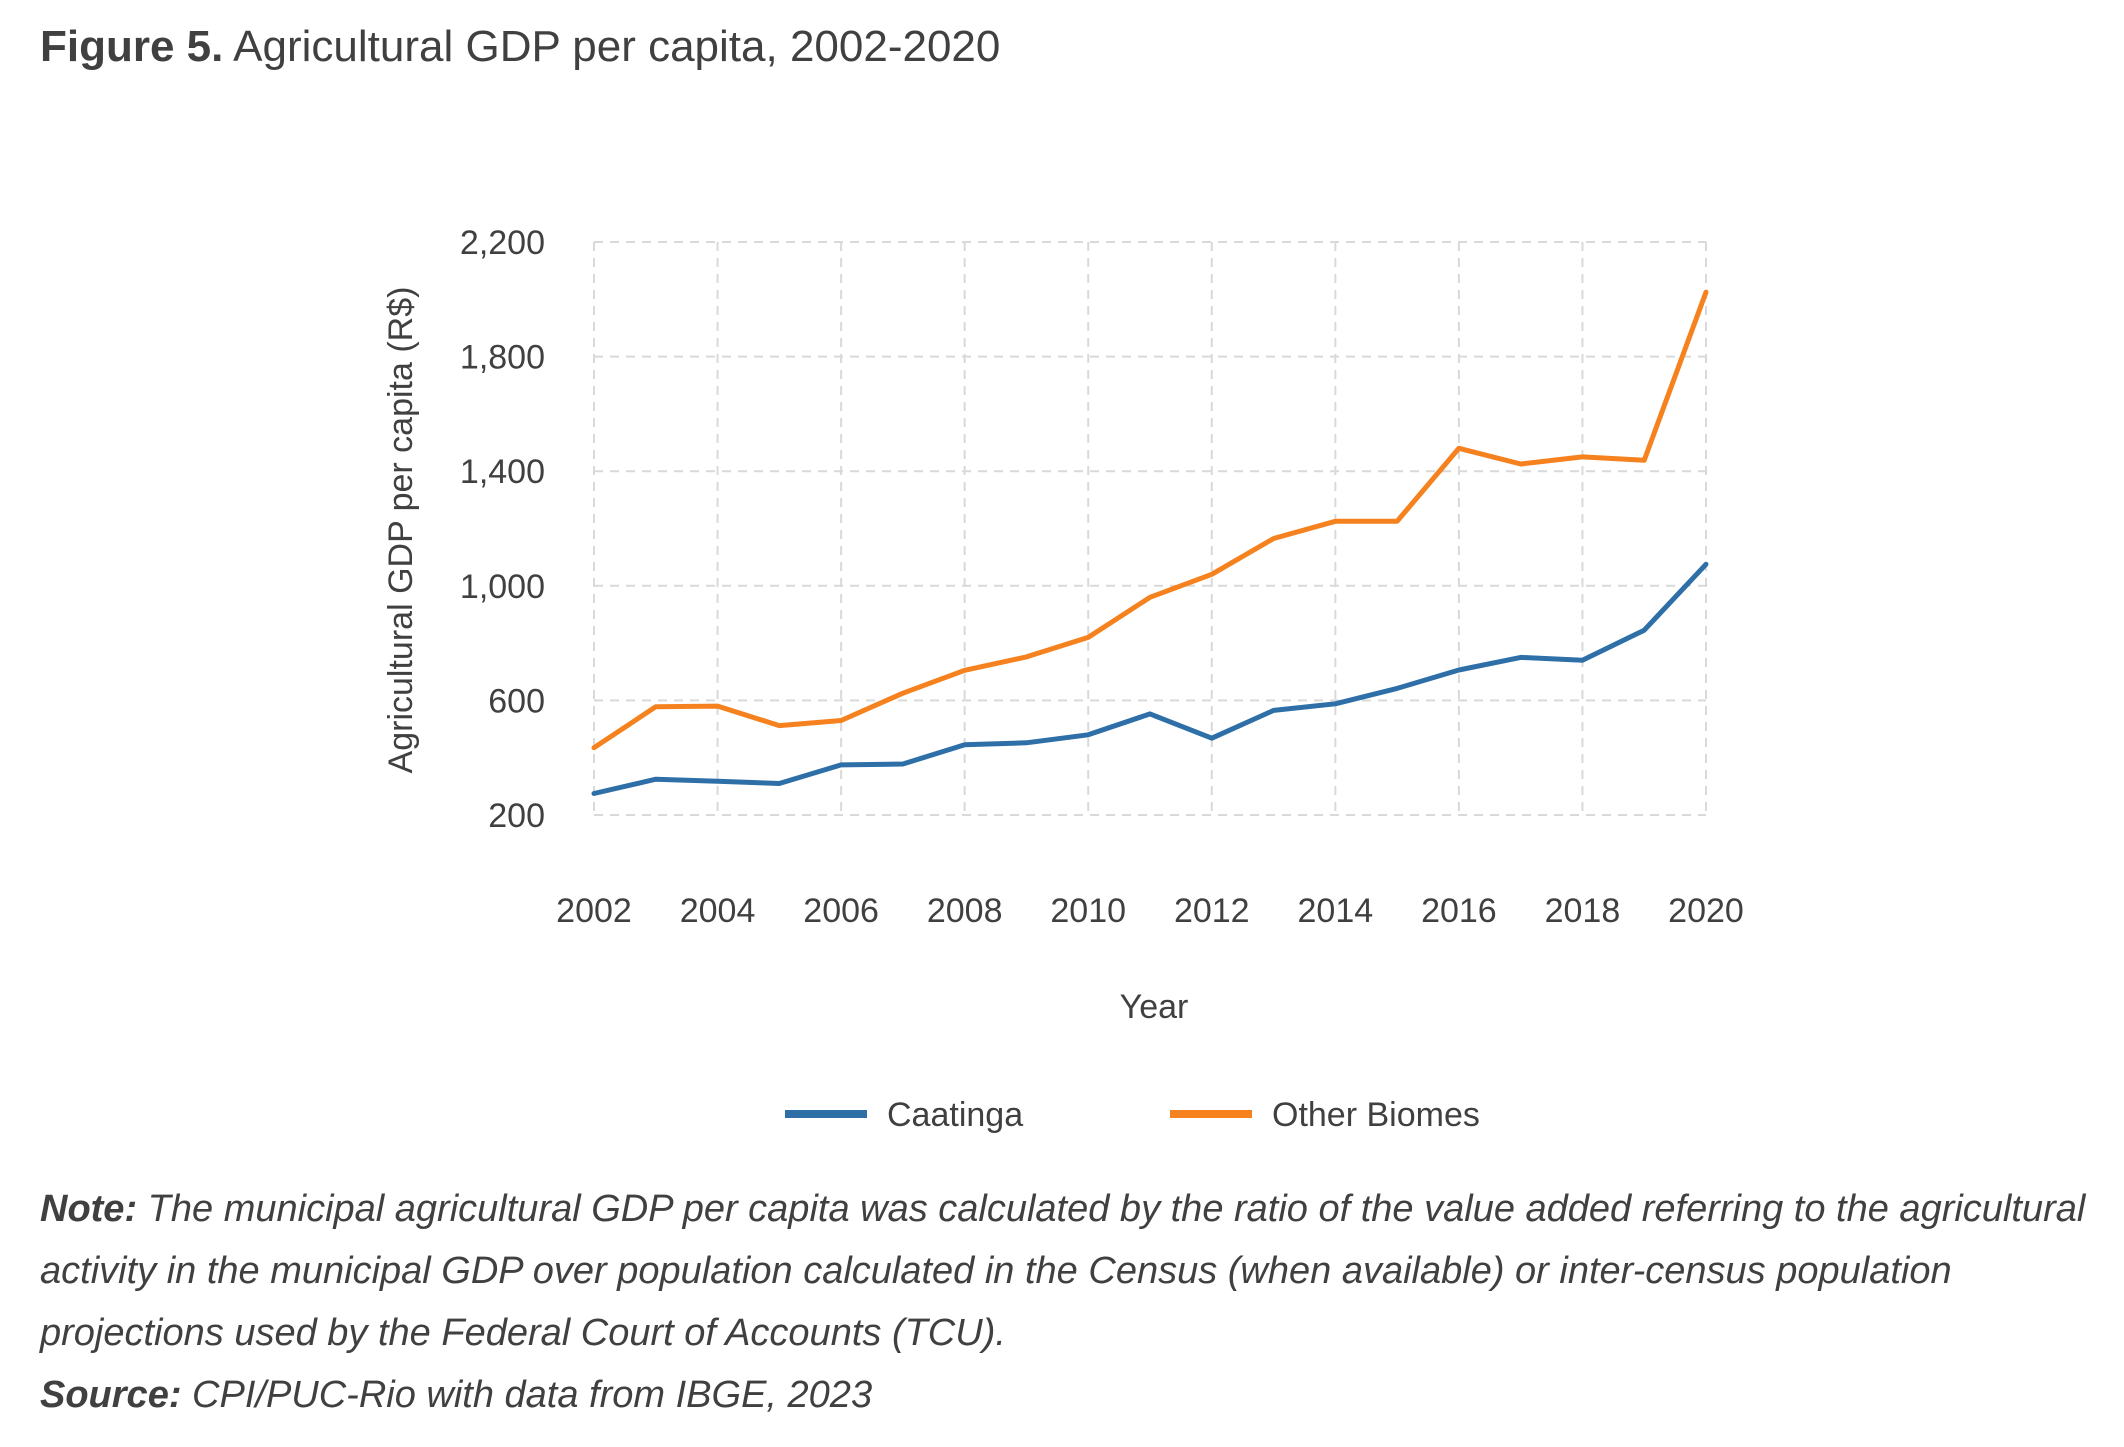 The height and width of the screenshot is (1447, 2124). What do you see at coordinates (1088, 911) in the screenshot?
I see `x-tick-label: 2010` at bounding box center [1088, 911].